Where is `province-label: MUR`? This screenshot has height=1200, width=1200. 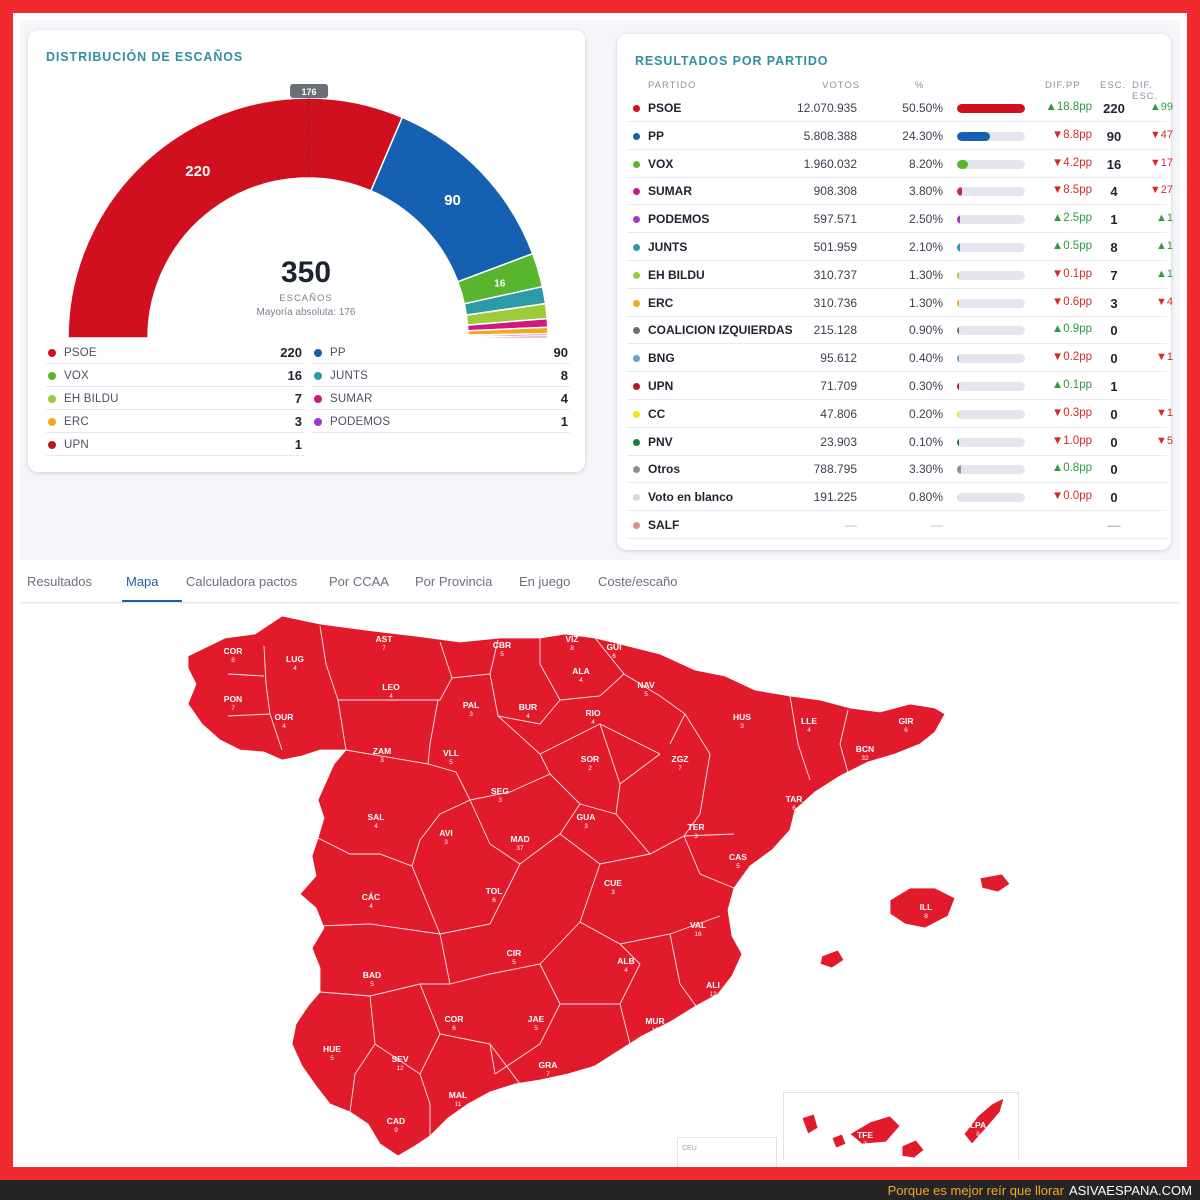 province-label: MUR is located at coordinates (654, 1021).